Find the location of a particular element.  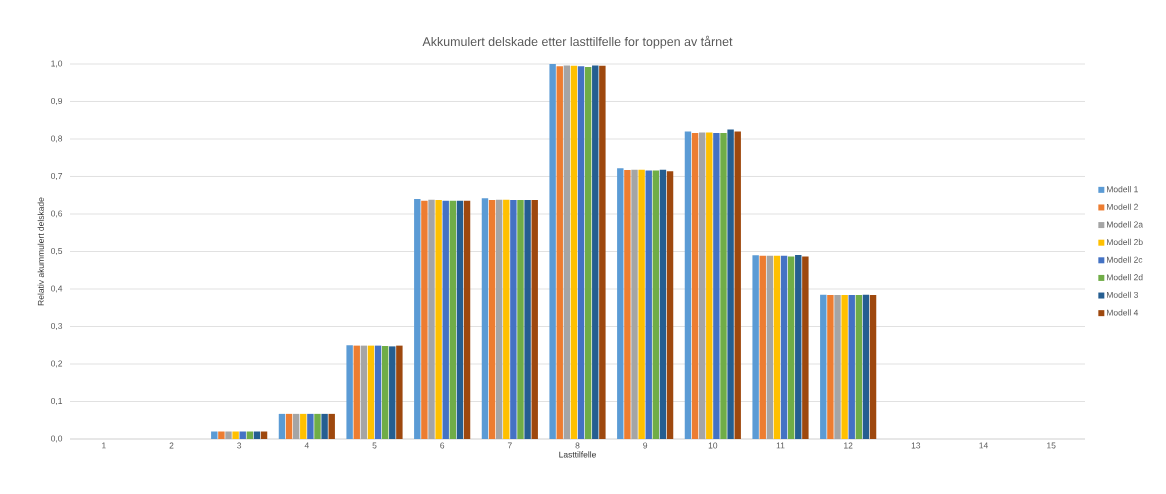

legend-label: Modell 2c is located at coordinates (1125, 259).